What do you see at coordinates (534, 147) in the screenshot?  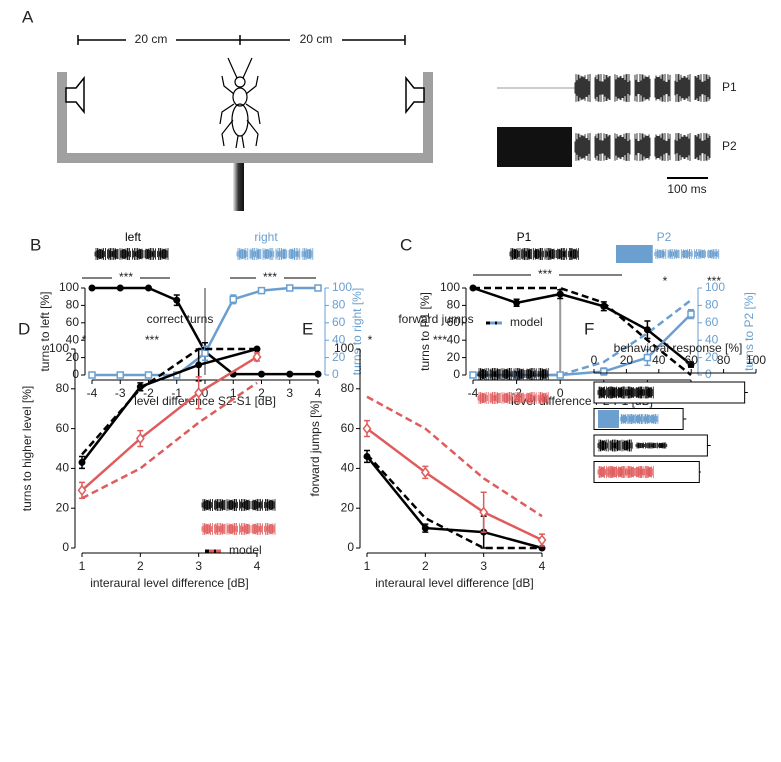 I see `noise-block` at bounding box center [534, 147].